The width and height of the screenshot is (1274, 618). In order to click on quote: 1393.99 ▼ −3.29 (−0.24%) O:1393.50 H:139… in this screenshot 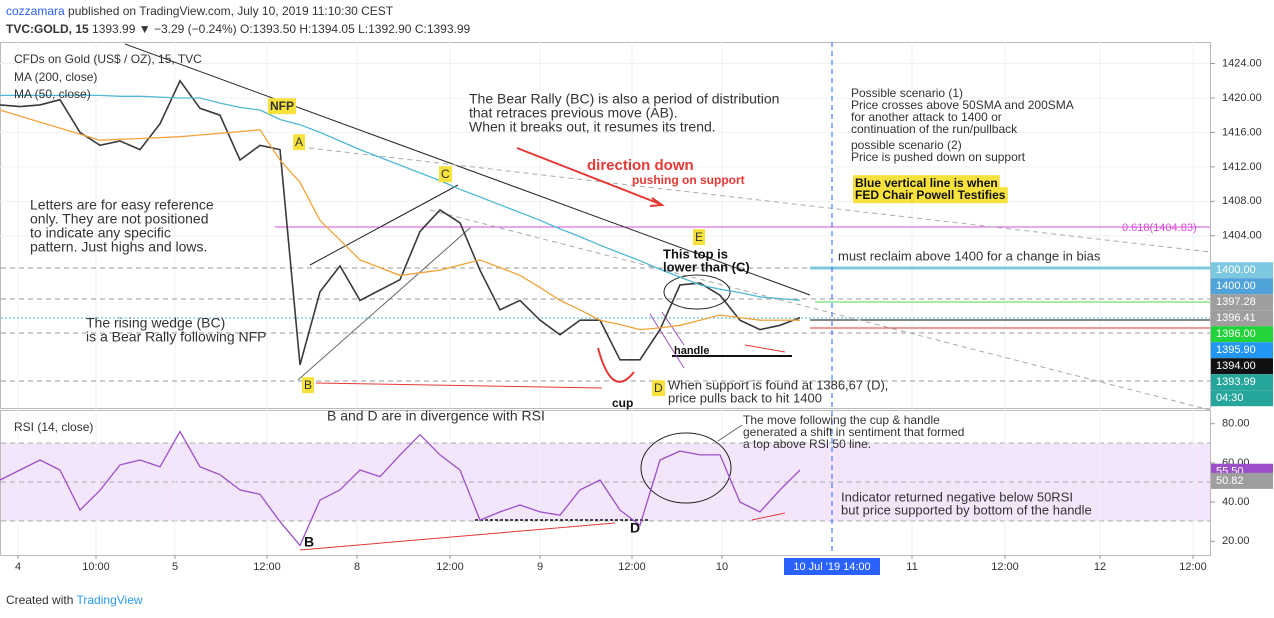, I will do `click(281, 29)`.